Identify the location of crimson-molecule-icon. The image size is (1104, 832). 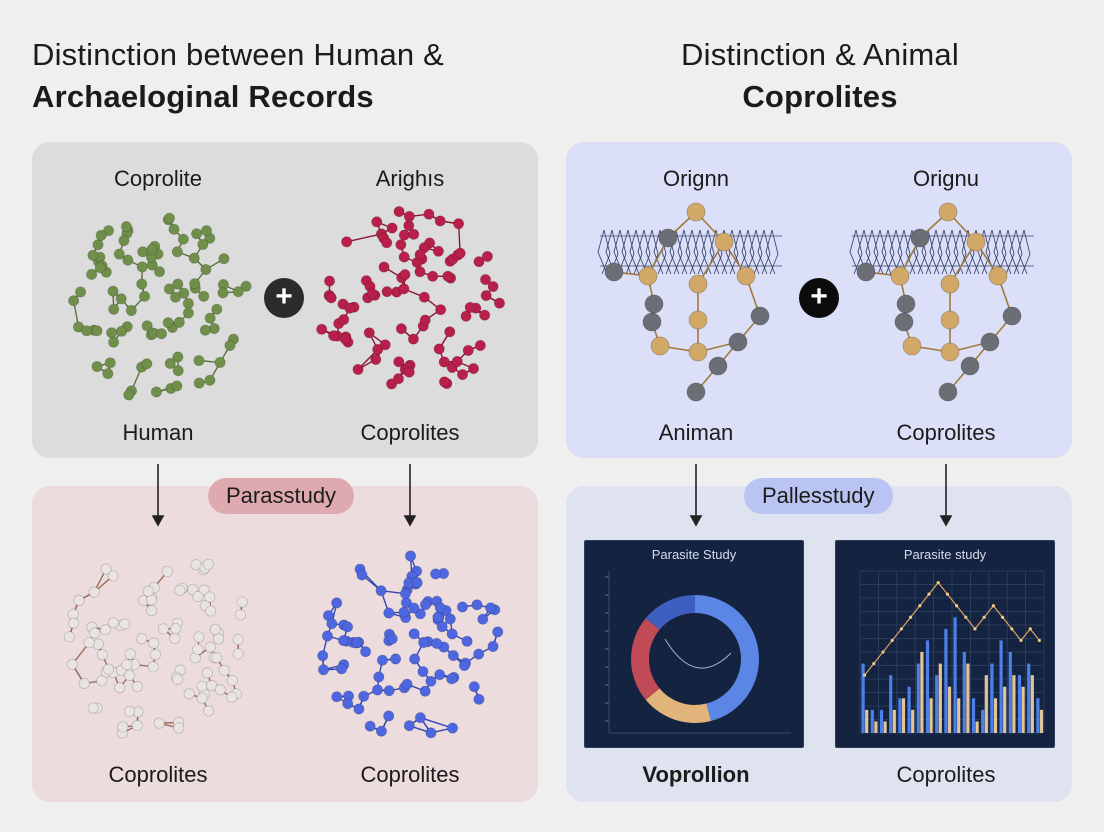
(411, 297).